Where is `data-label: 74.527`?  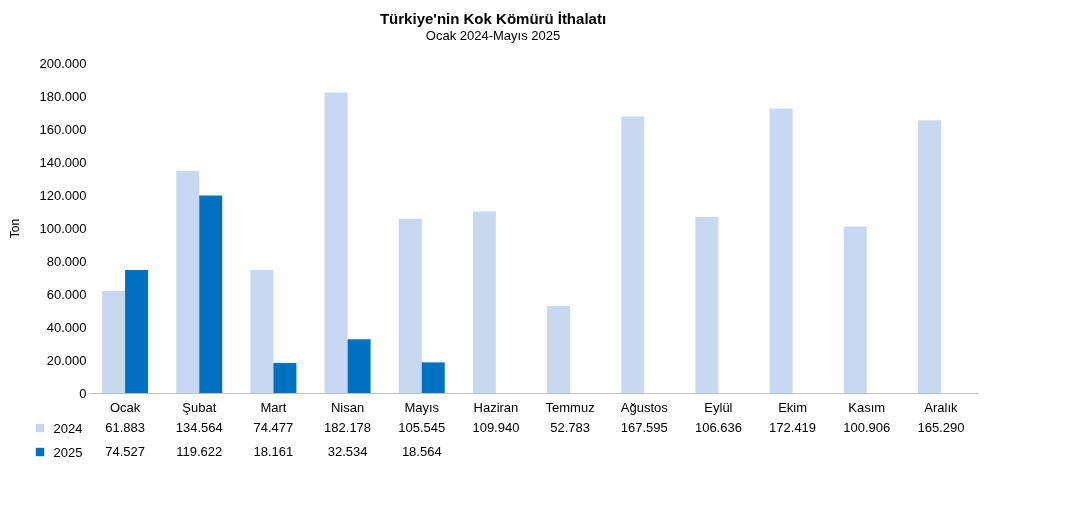 data-label: 74.527 is located at coordinates (125, 451).